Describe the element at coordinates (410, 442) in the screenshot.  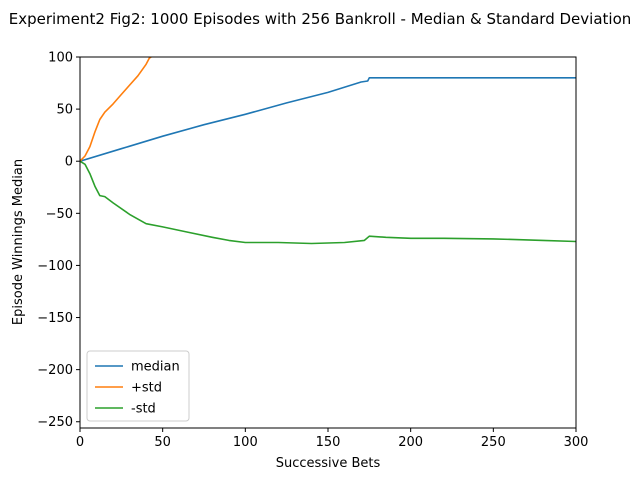
I see `x-tick-label: 200` at that location.